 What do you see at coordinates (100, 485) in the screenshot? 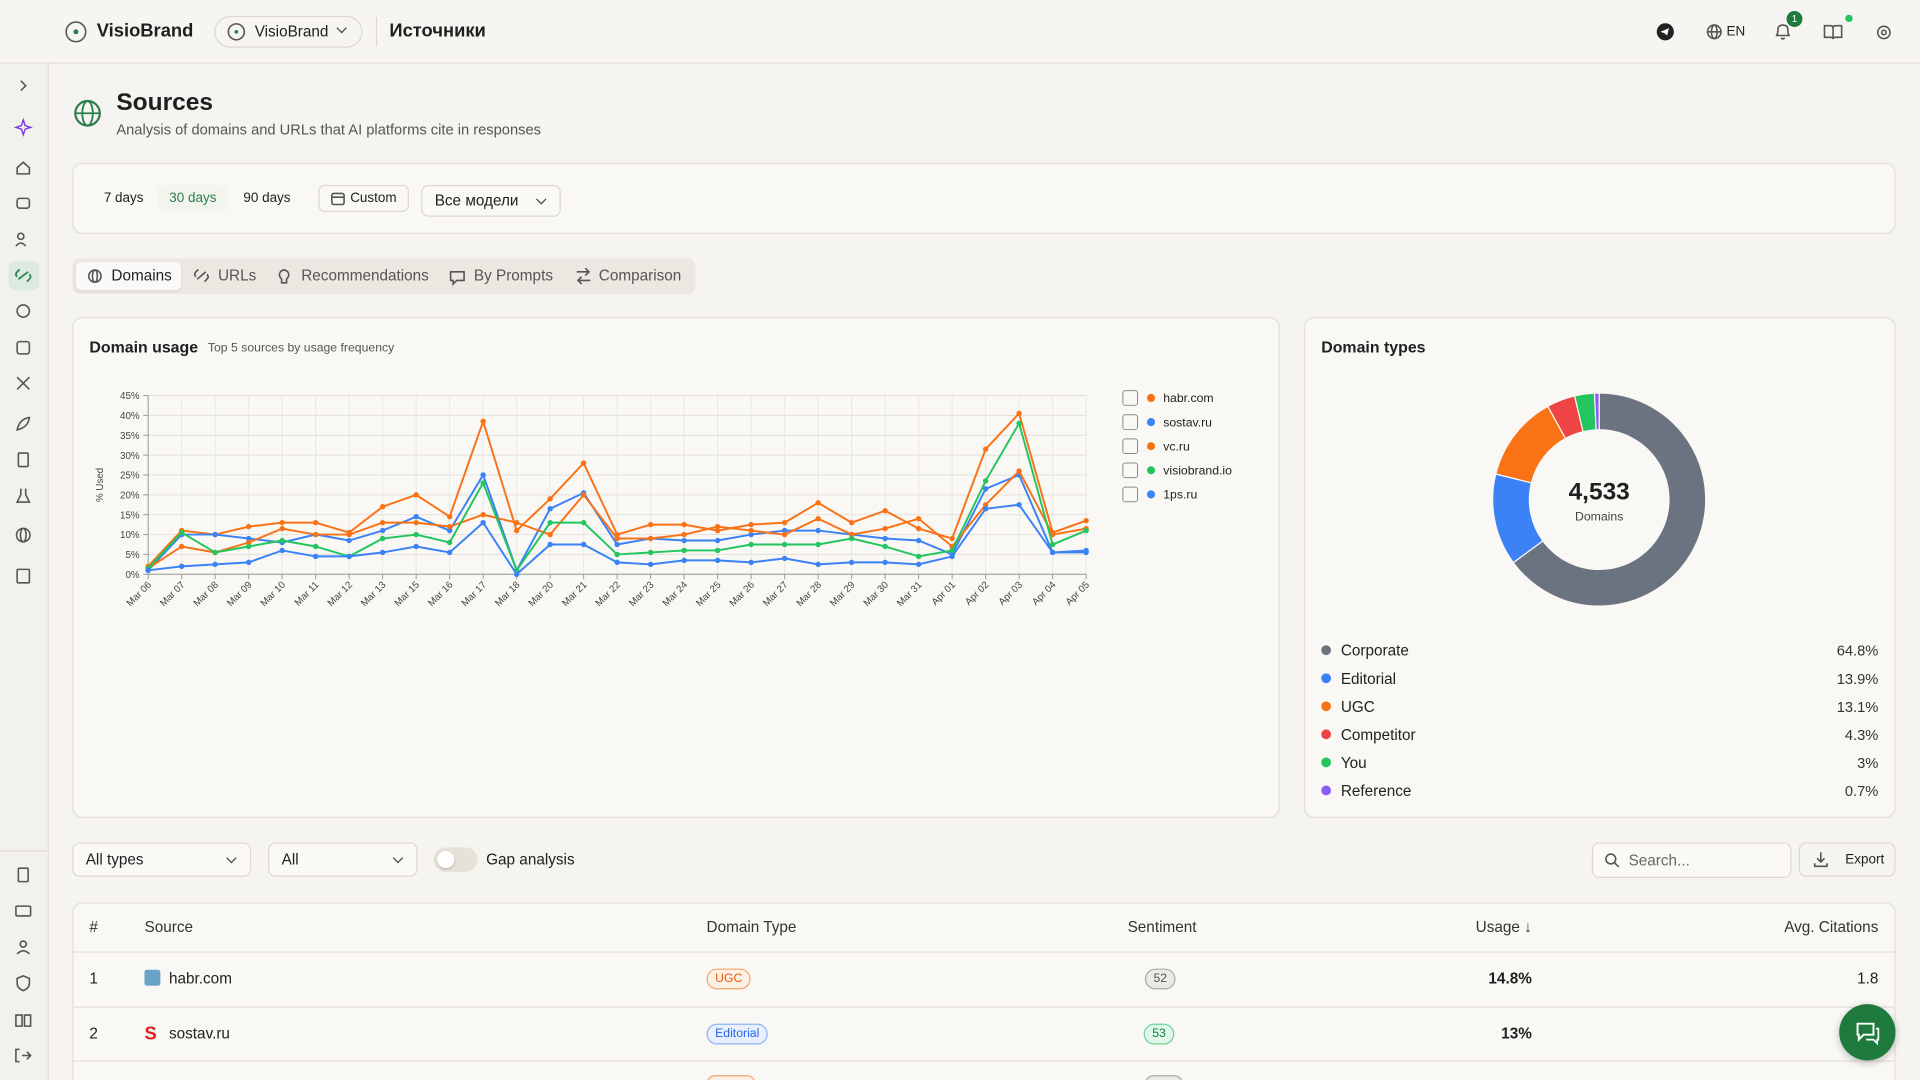
I see `y-axis-label: % Used` at bounding box center [100, 485].